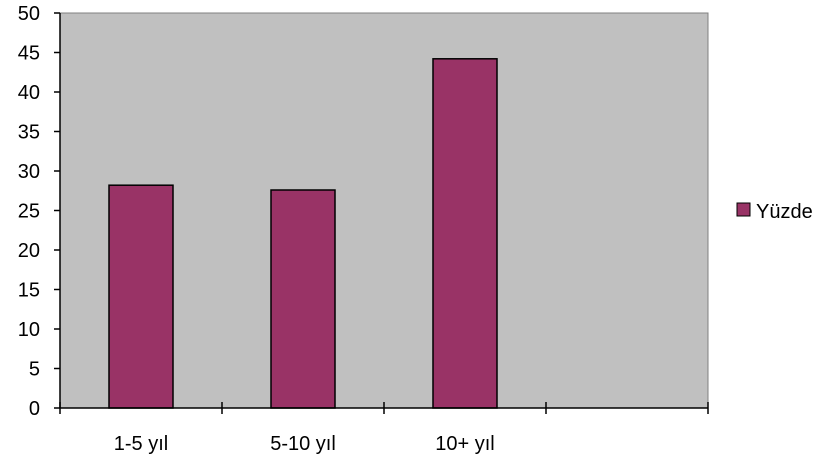  I want to click on y-tick-label-10: 50, so click(29, 14).